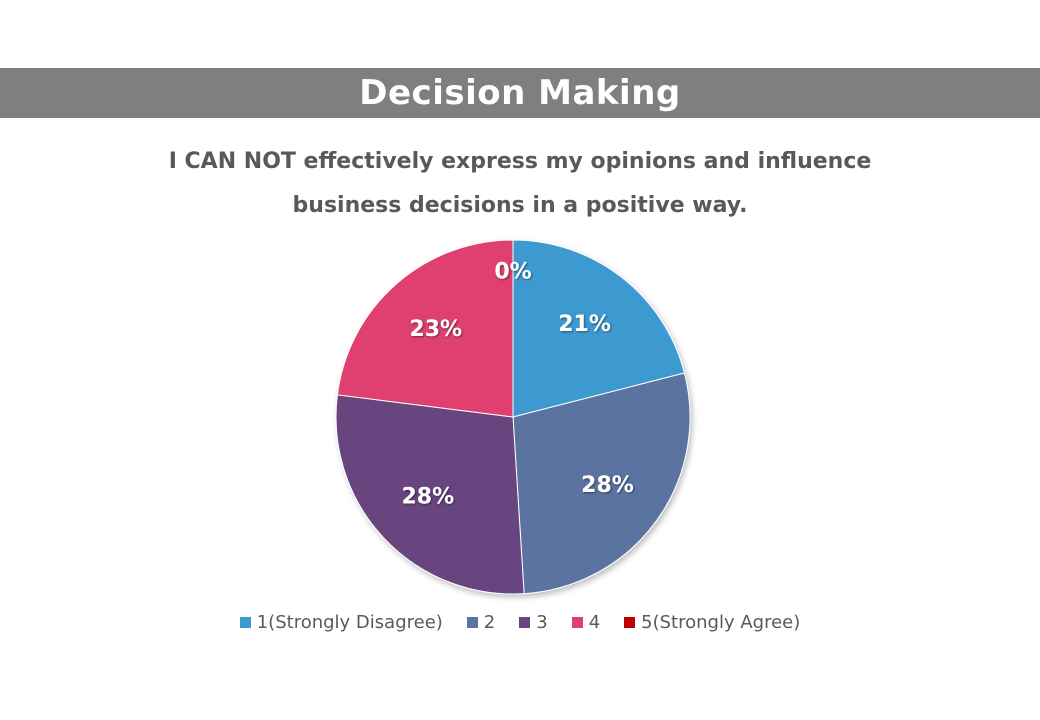  Describe the element at coordinates (435, 329) in the screenshot. I see `data-label-4: 23%` at that location.